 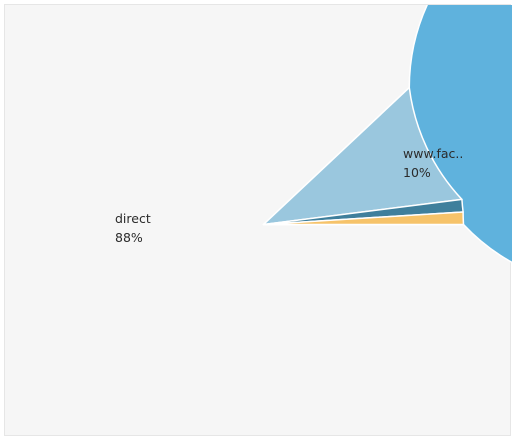 I want to click on slice-percent-direct: 88%, so click(x=129, y=237).